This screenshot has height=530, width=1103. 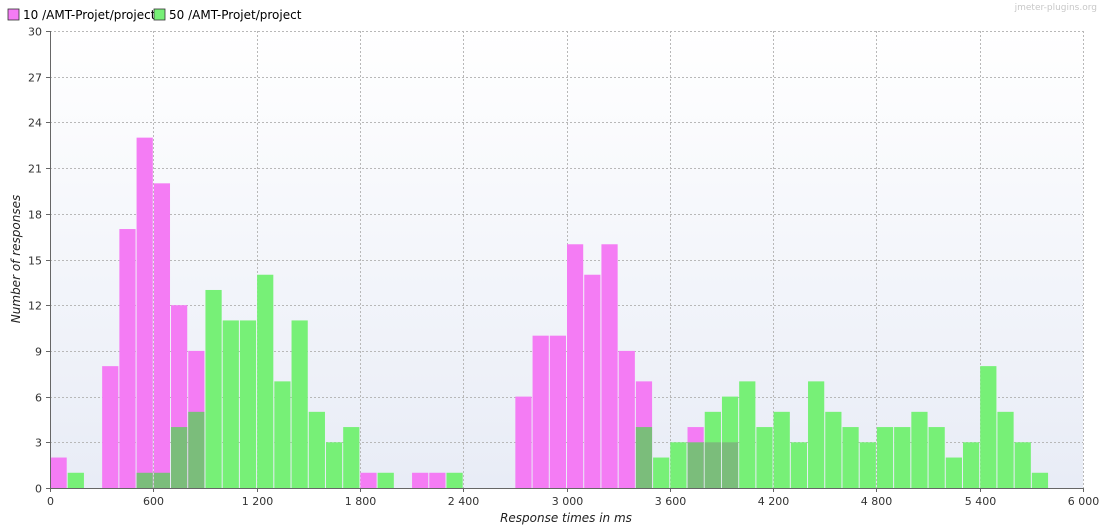 What do you see at coordinates (568, 501) in the screenshot?
I see `x-tick-label: 3 000` at bounding box center [568, 501].